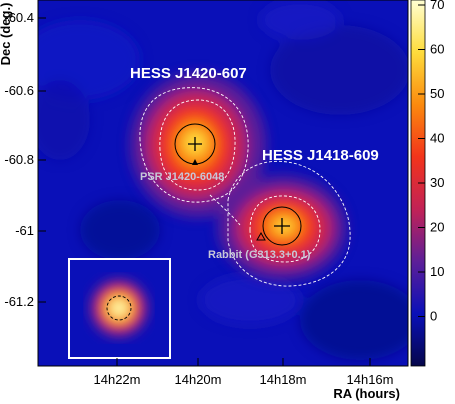 The width and height of the screenshot is (455, 404). What do you see at coordinates (182, 177) in the screenshot?
I see `annotation-psr: PSR J1420-6048` at bounding box center [182, 177].